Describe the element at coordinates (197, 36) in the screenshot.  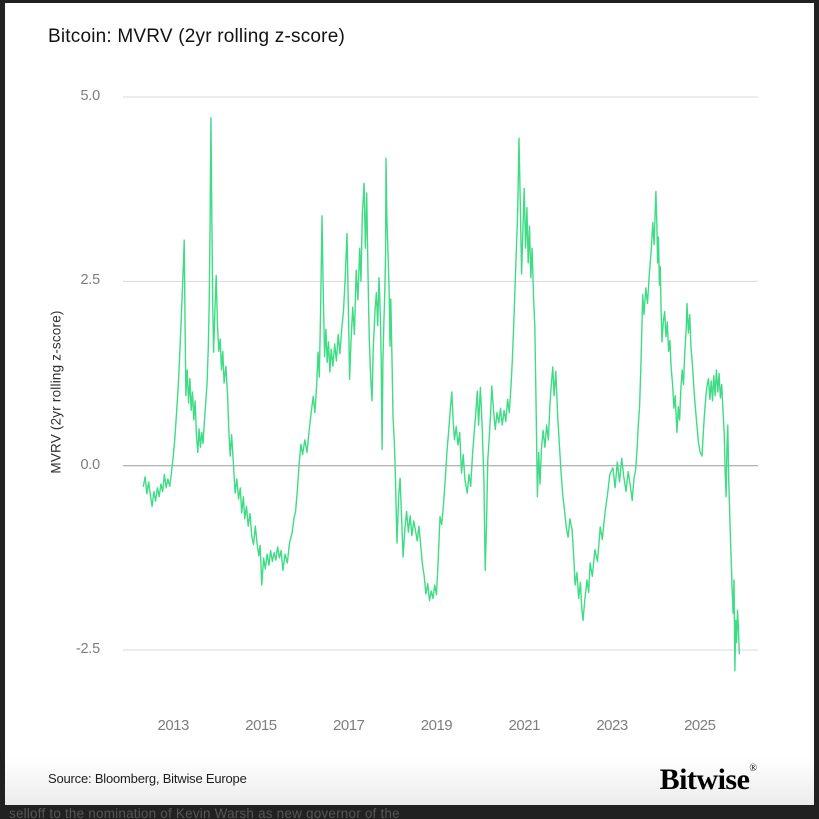
I see `chart-title: Bitcoin: MVRV (2yr rolling z-score)` at that location.